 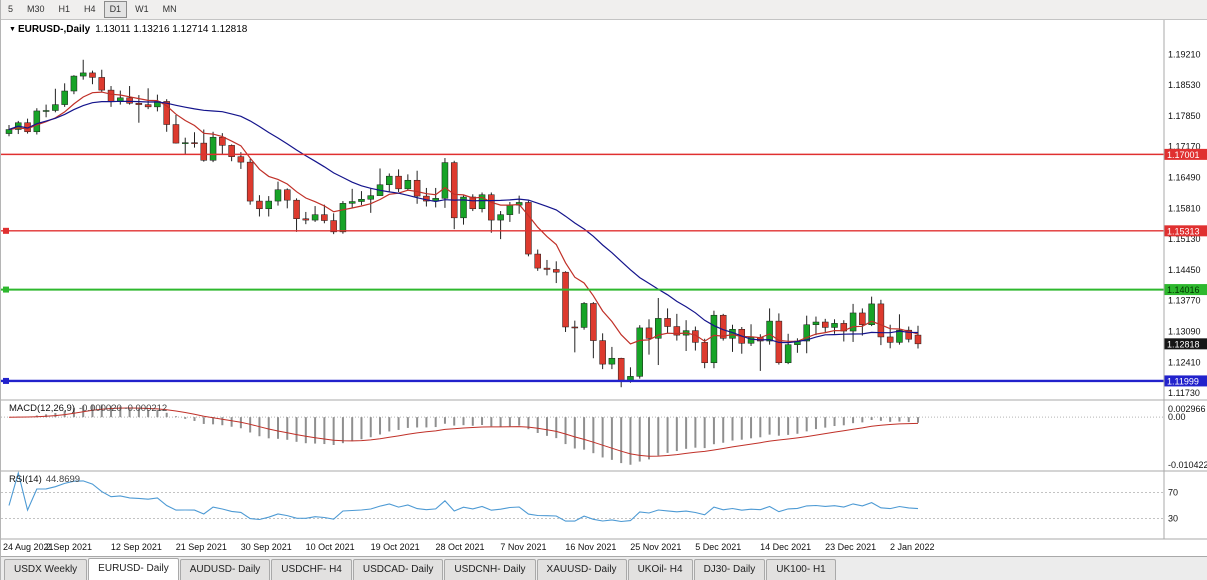 I want to click on svg-text: 1.11730, so click(x=1184, y=393).